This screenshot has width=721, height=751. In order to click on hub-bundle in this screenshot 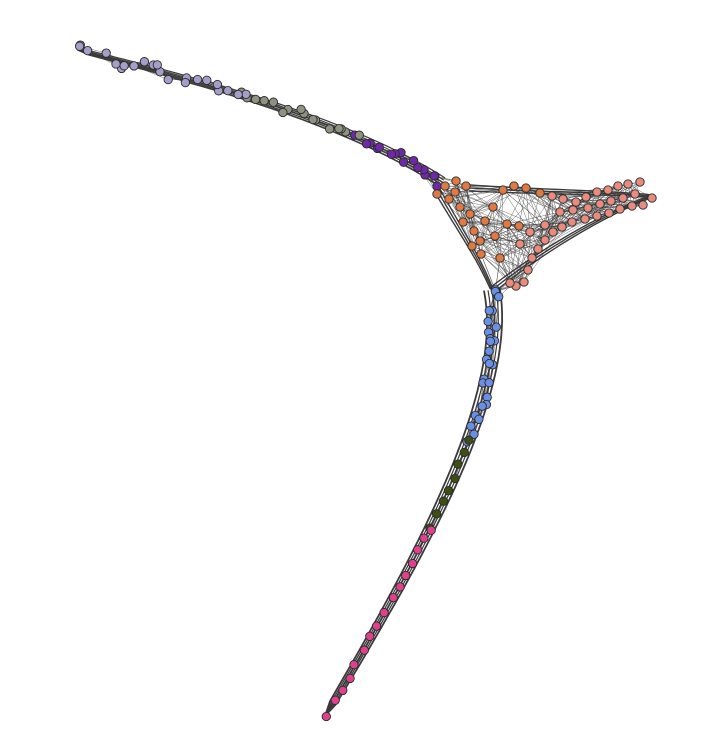, I will do `click(463, 240)`.